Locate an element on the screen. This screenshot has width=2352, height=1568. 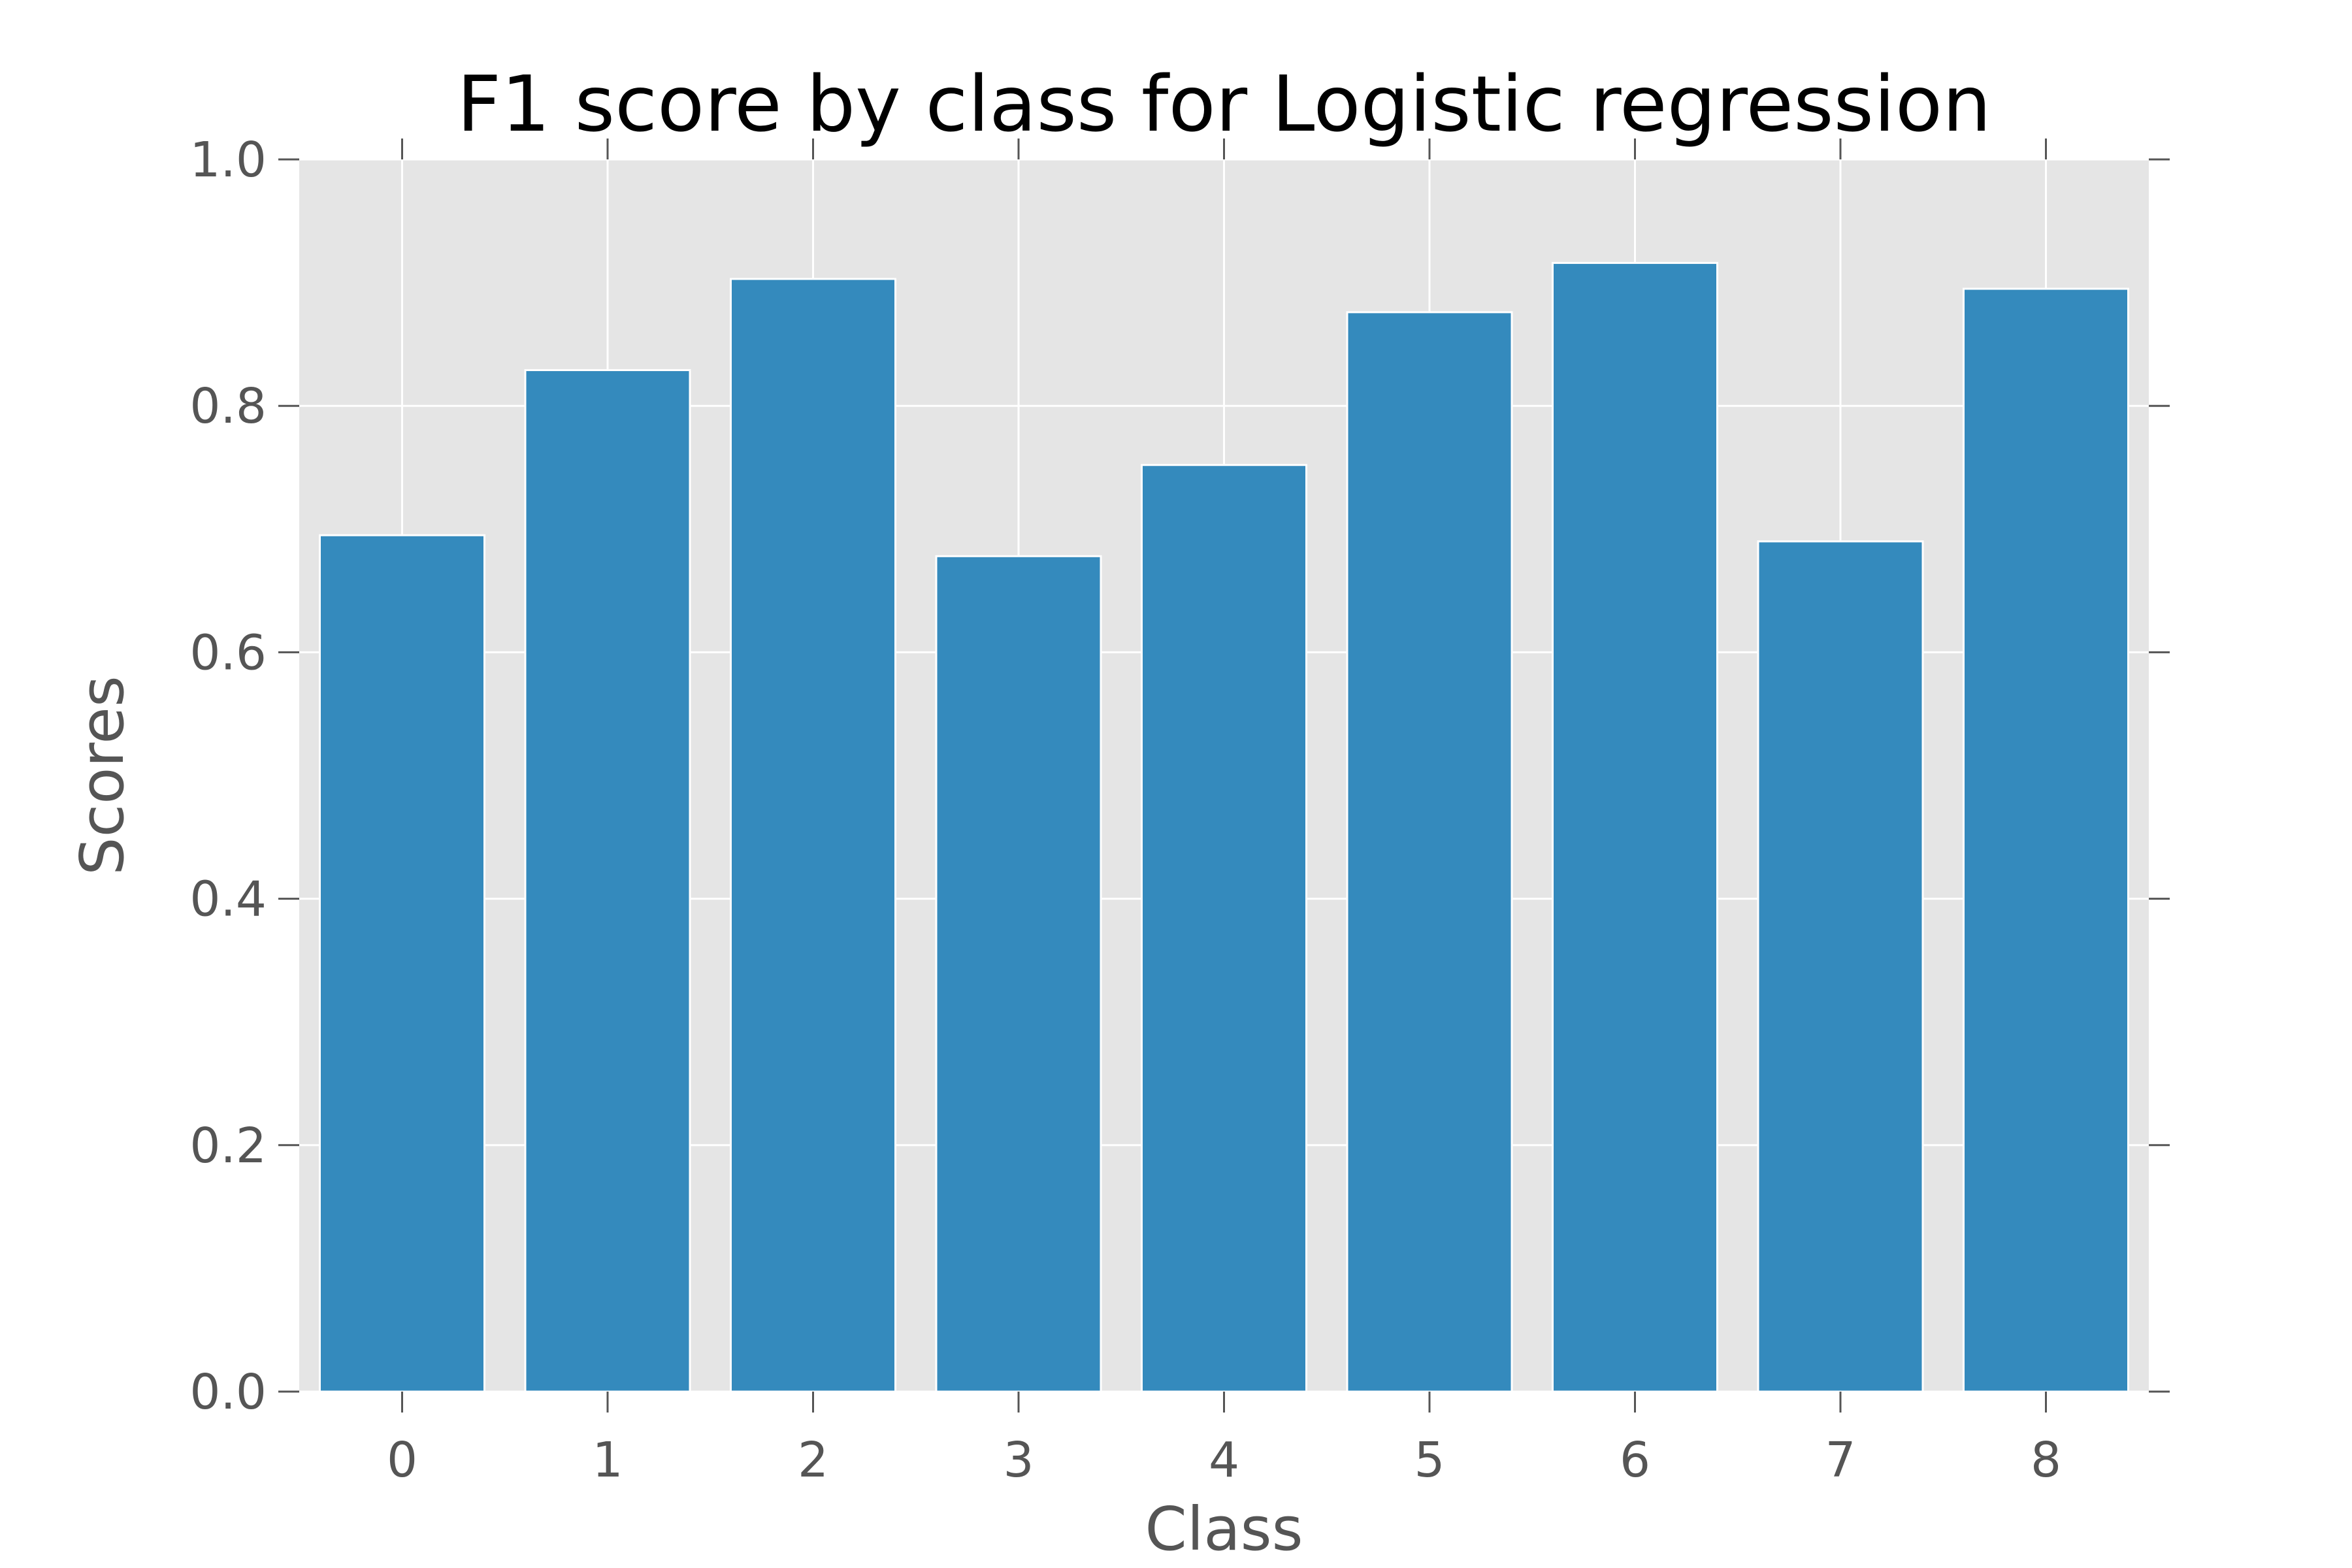
x-tick-label: 0 is located at coordinates (402, 1460).